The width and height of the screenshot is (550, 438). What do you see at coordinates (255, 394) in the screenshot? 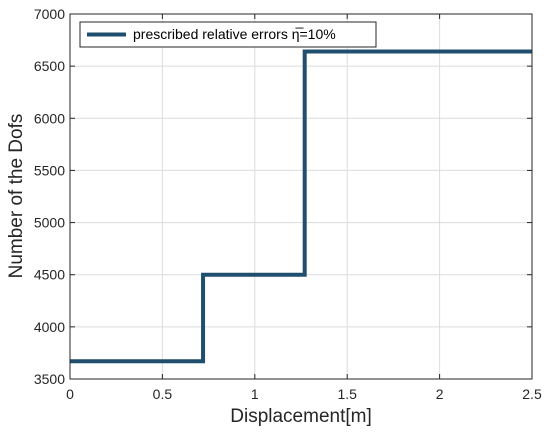
I see `x-tick-label: 1` at bounding box center [255, 394].